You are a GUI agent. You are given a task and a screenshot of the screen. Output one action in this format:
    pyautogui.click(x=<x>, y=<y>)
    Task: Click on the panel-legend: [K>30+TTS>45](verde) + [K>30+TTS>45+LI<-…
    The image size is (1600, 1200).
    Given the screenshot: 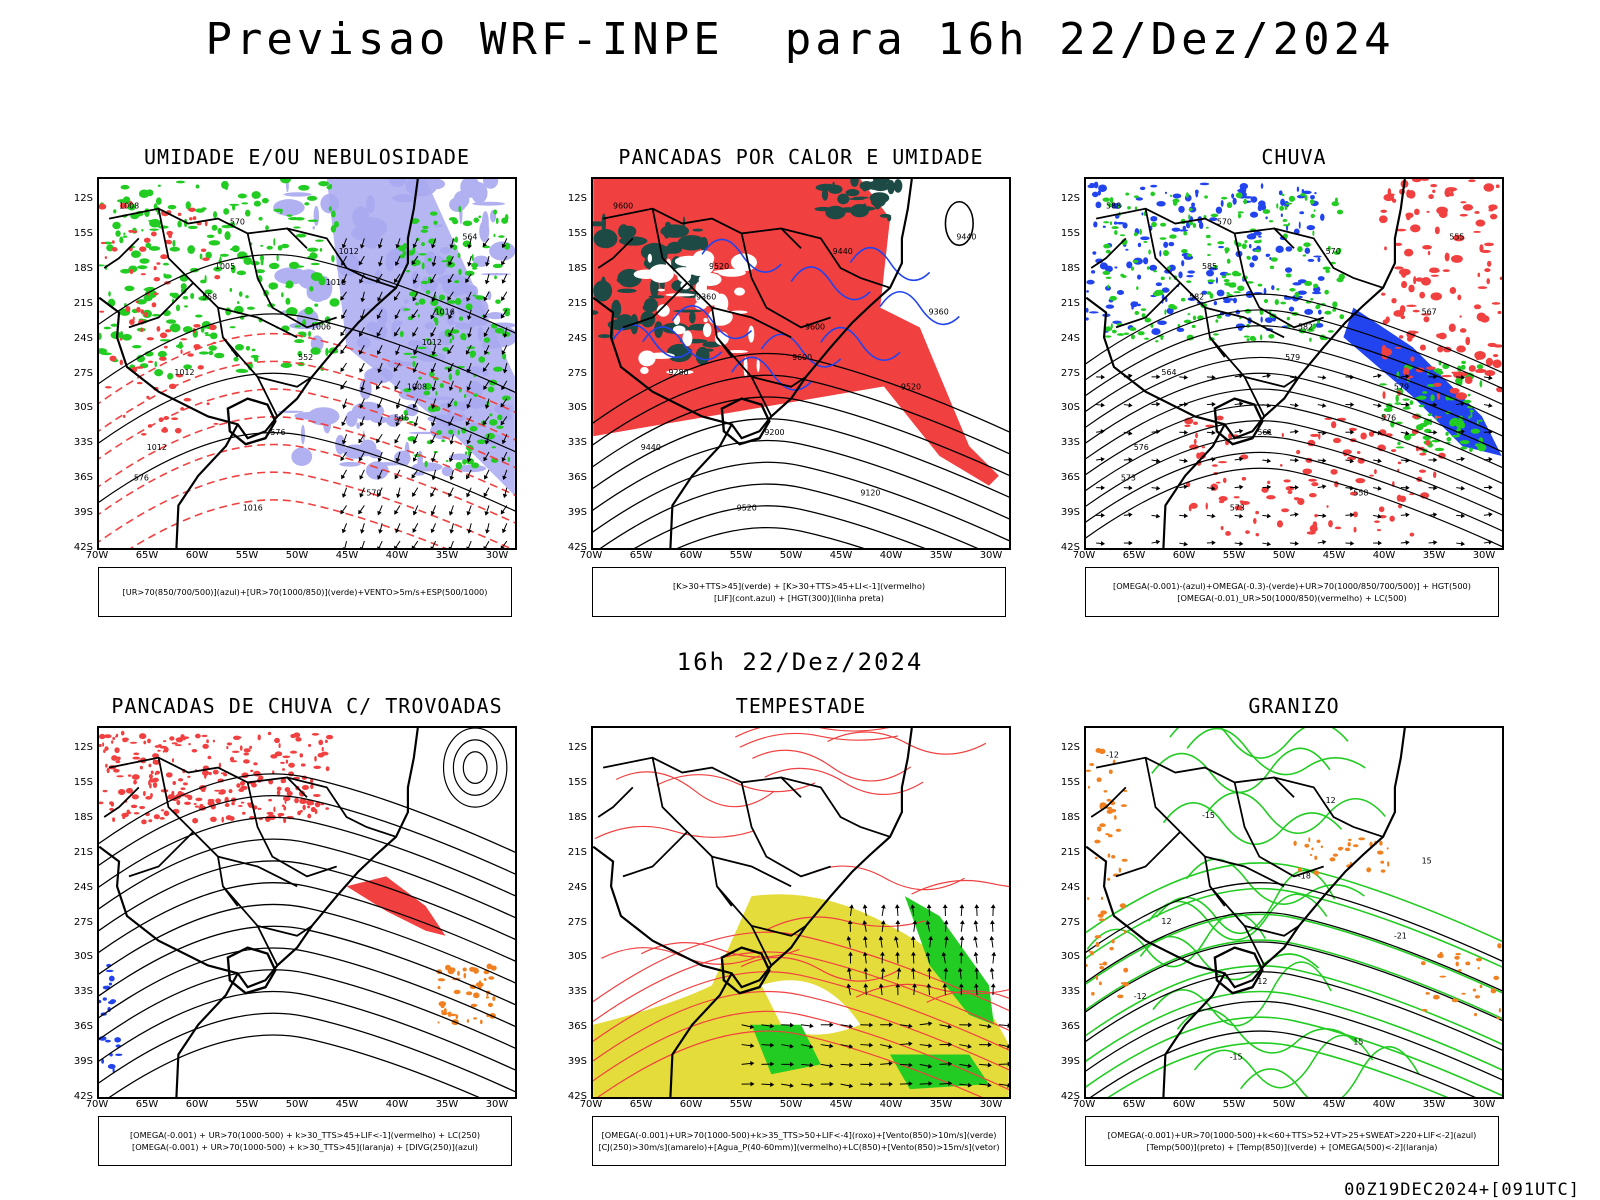 What is the action you would take?
    pyautogui.click(x=799, y=592)
    